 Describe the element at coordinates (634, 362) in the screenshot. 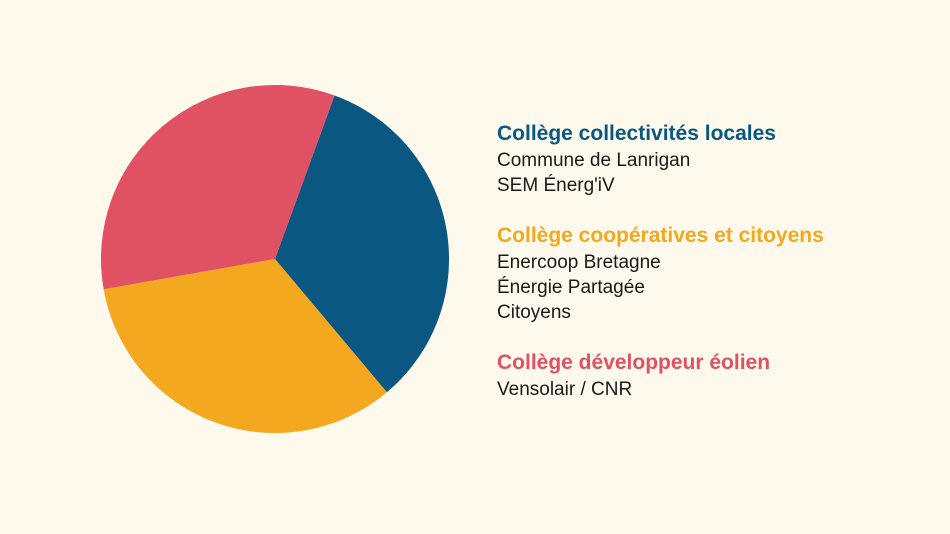

I see `legend-group-title: Collège développeur éolien` at that location.